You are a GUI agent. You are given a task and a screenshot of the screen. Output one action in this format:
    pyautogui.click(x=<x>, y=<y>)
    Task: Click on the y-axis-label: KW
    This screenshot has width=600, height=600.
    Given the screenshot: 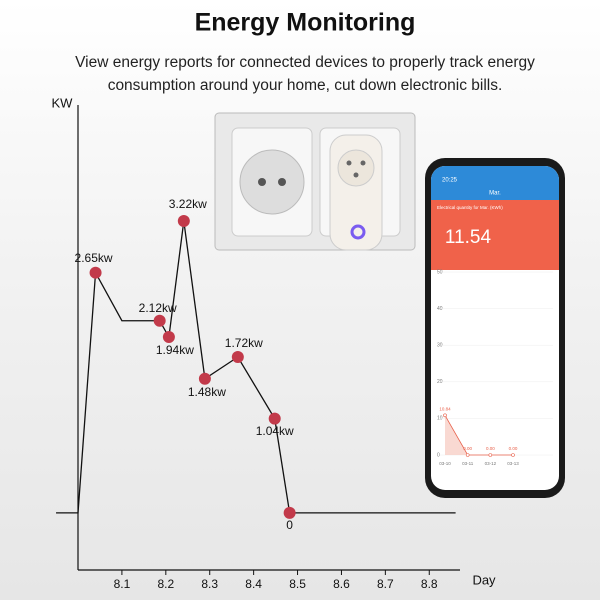 What is the action you would take?
    pyautogui.click(x=63, y=102)
    